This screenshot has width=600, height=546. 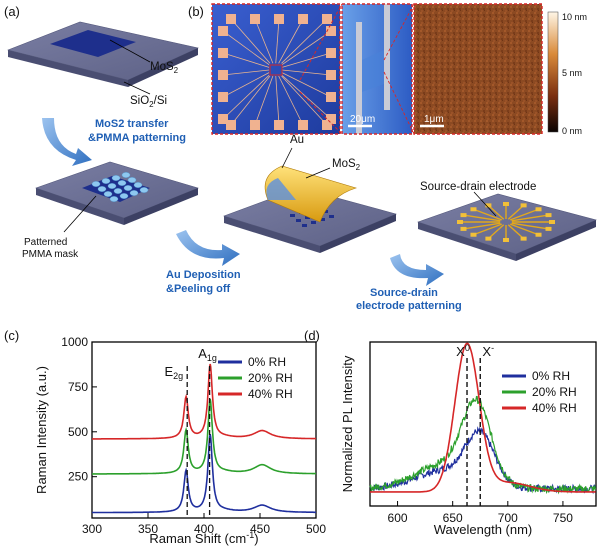 I want to click on raman-xtick: 450, so click(x=260, y=529).